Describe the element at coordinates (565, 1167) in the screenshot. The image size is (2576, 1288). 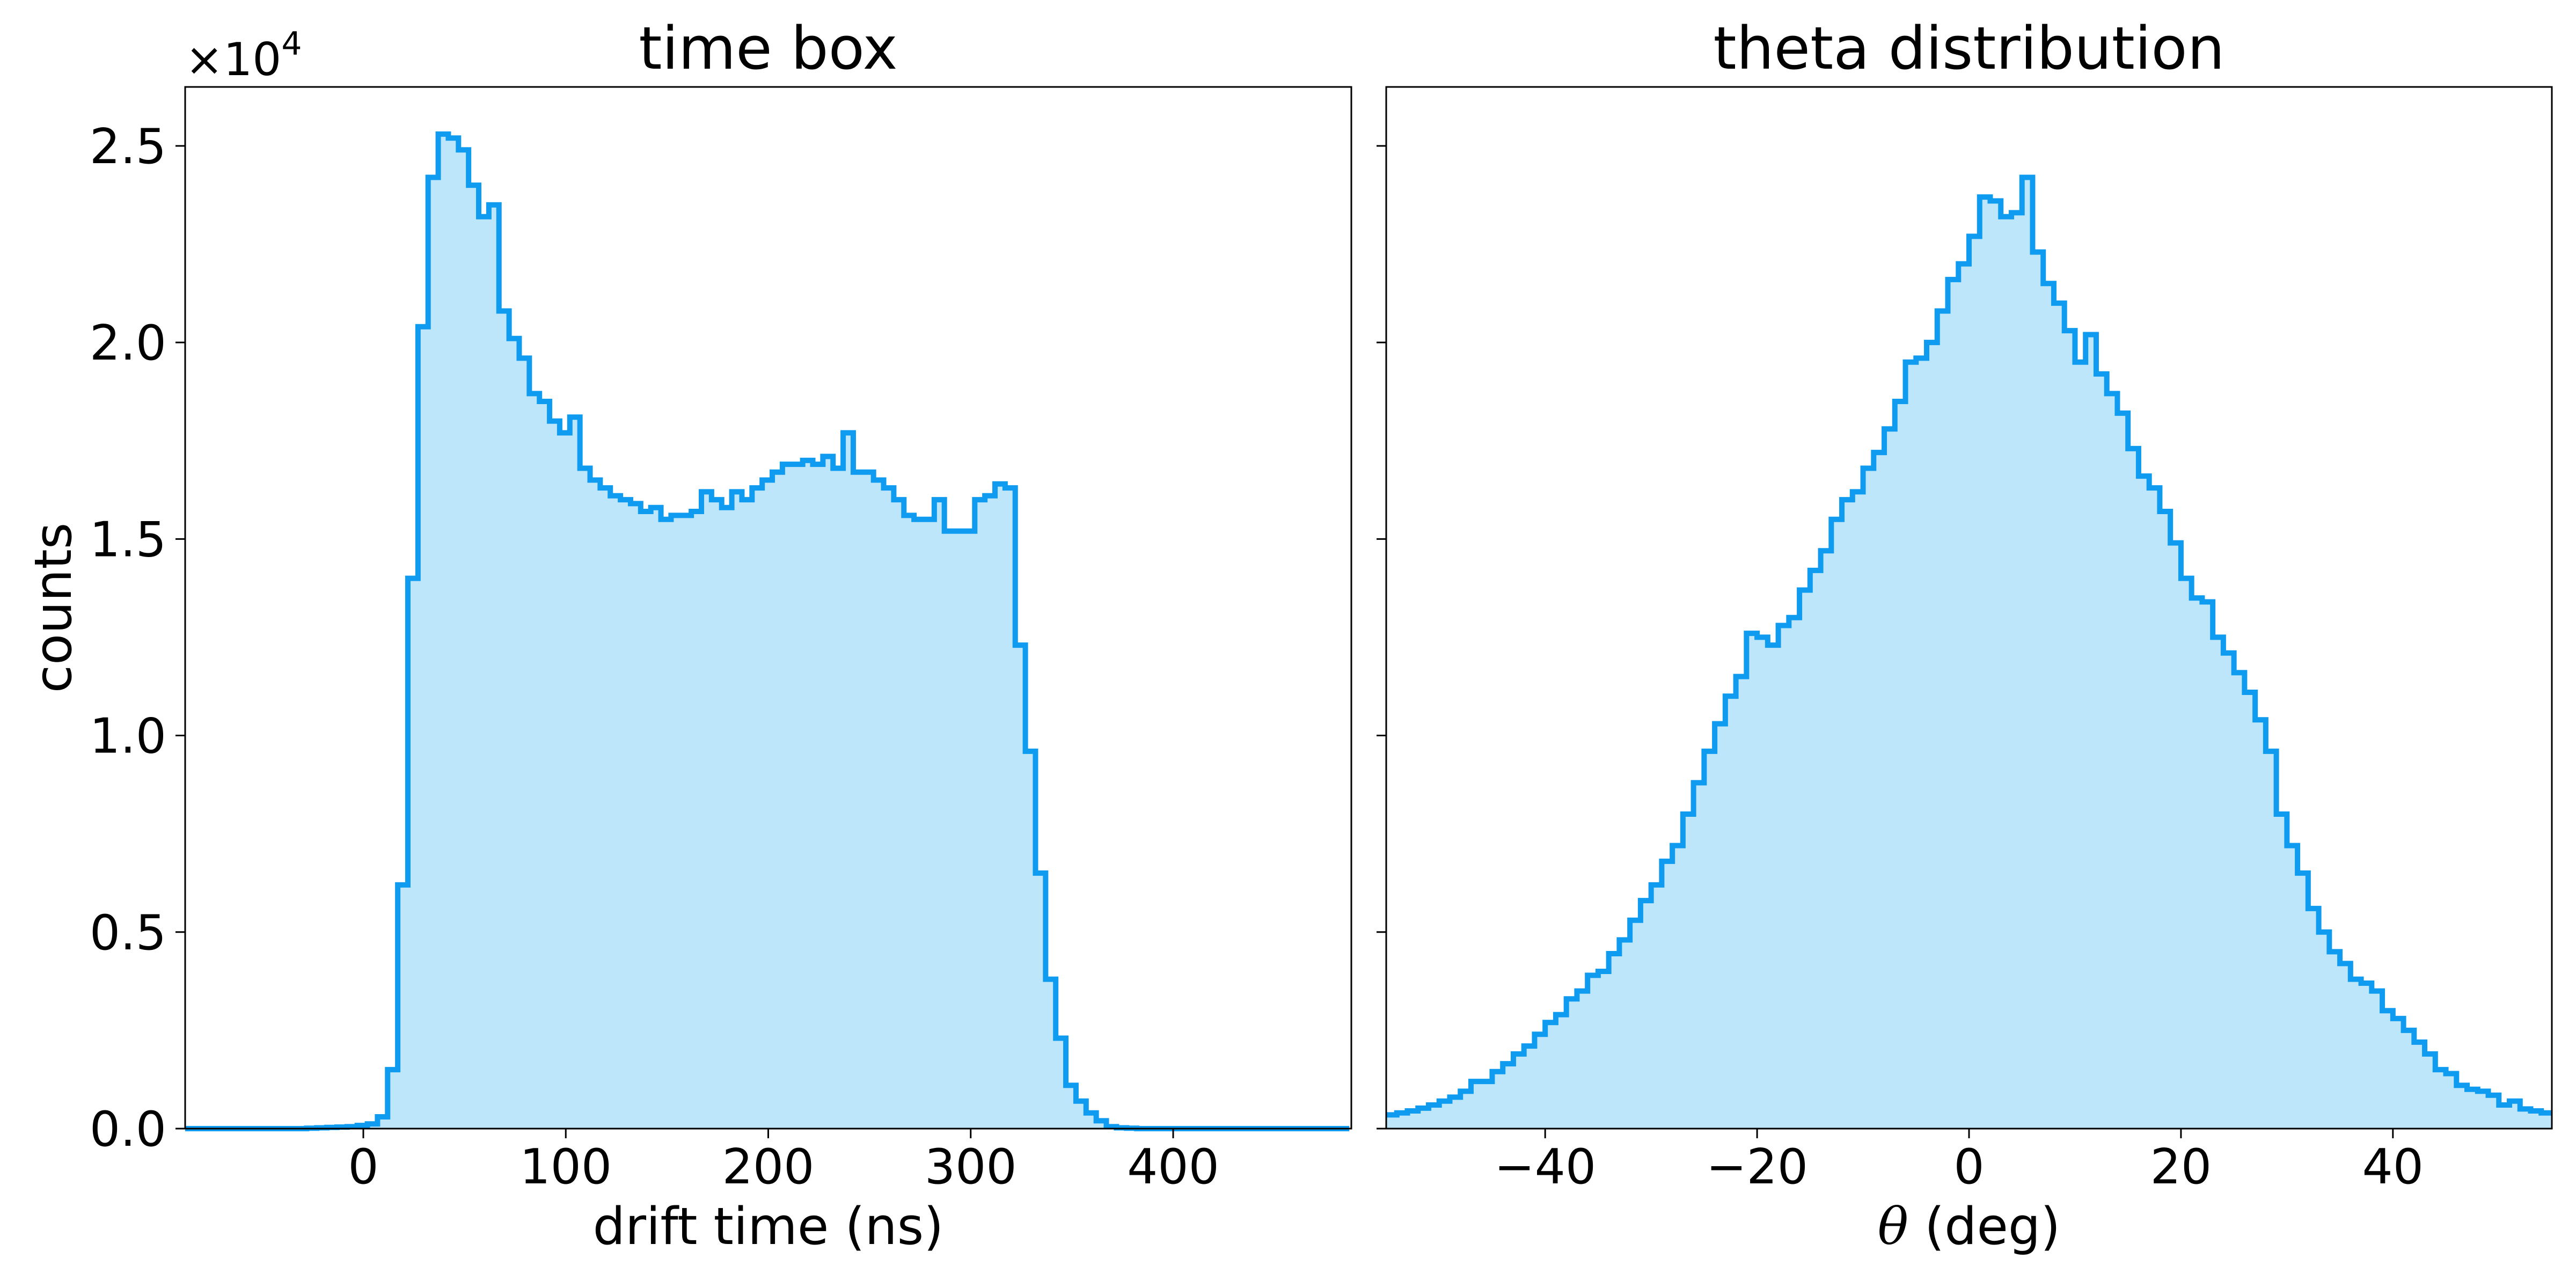
I see `x-tick-label: 100` at that location.